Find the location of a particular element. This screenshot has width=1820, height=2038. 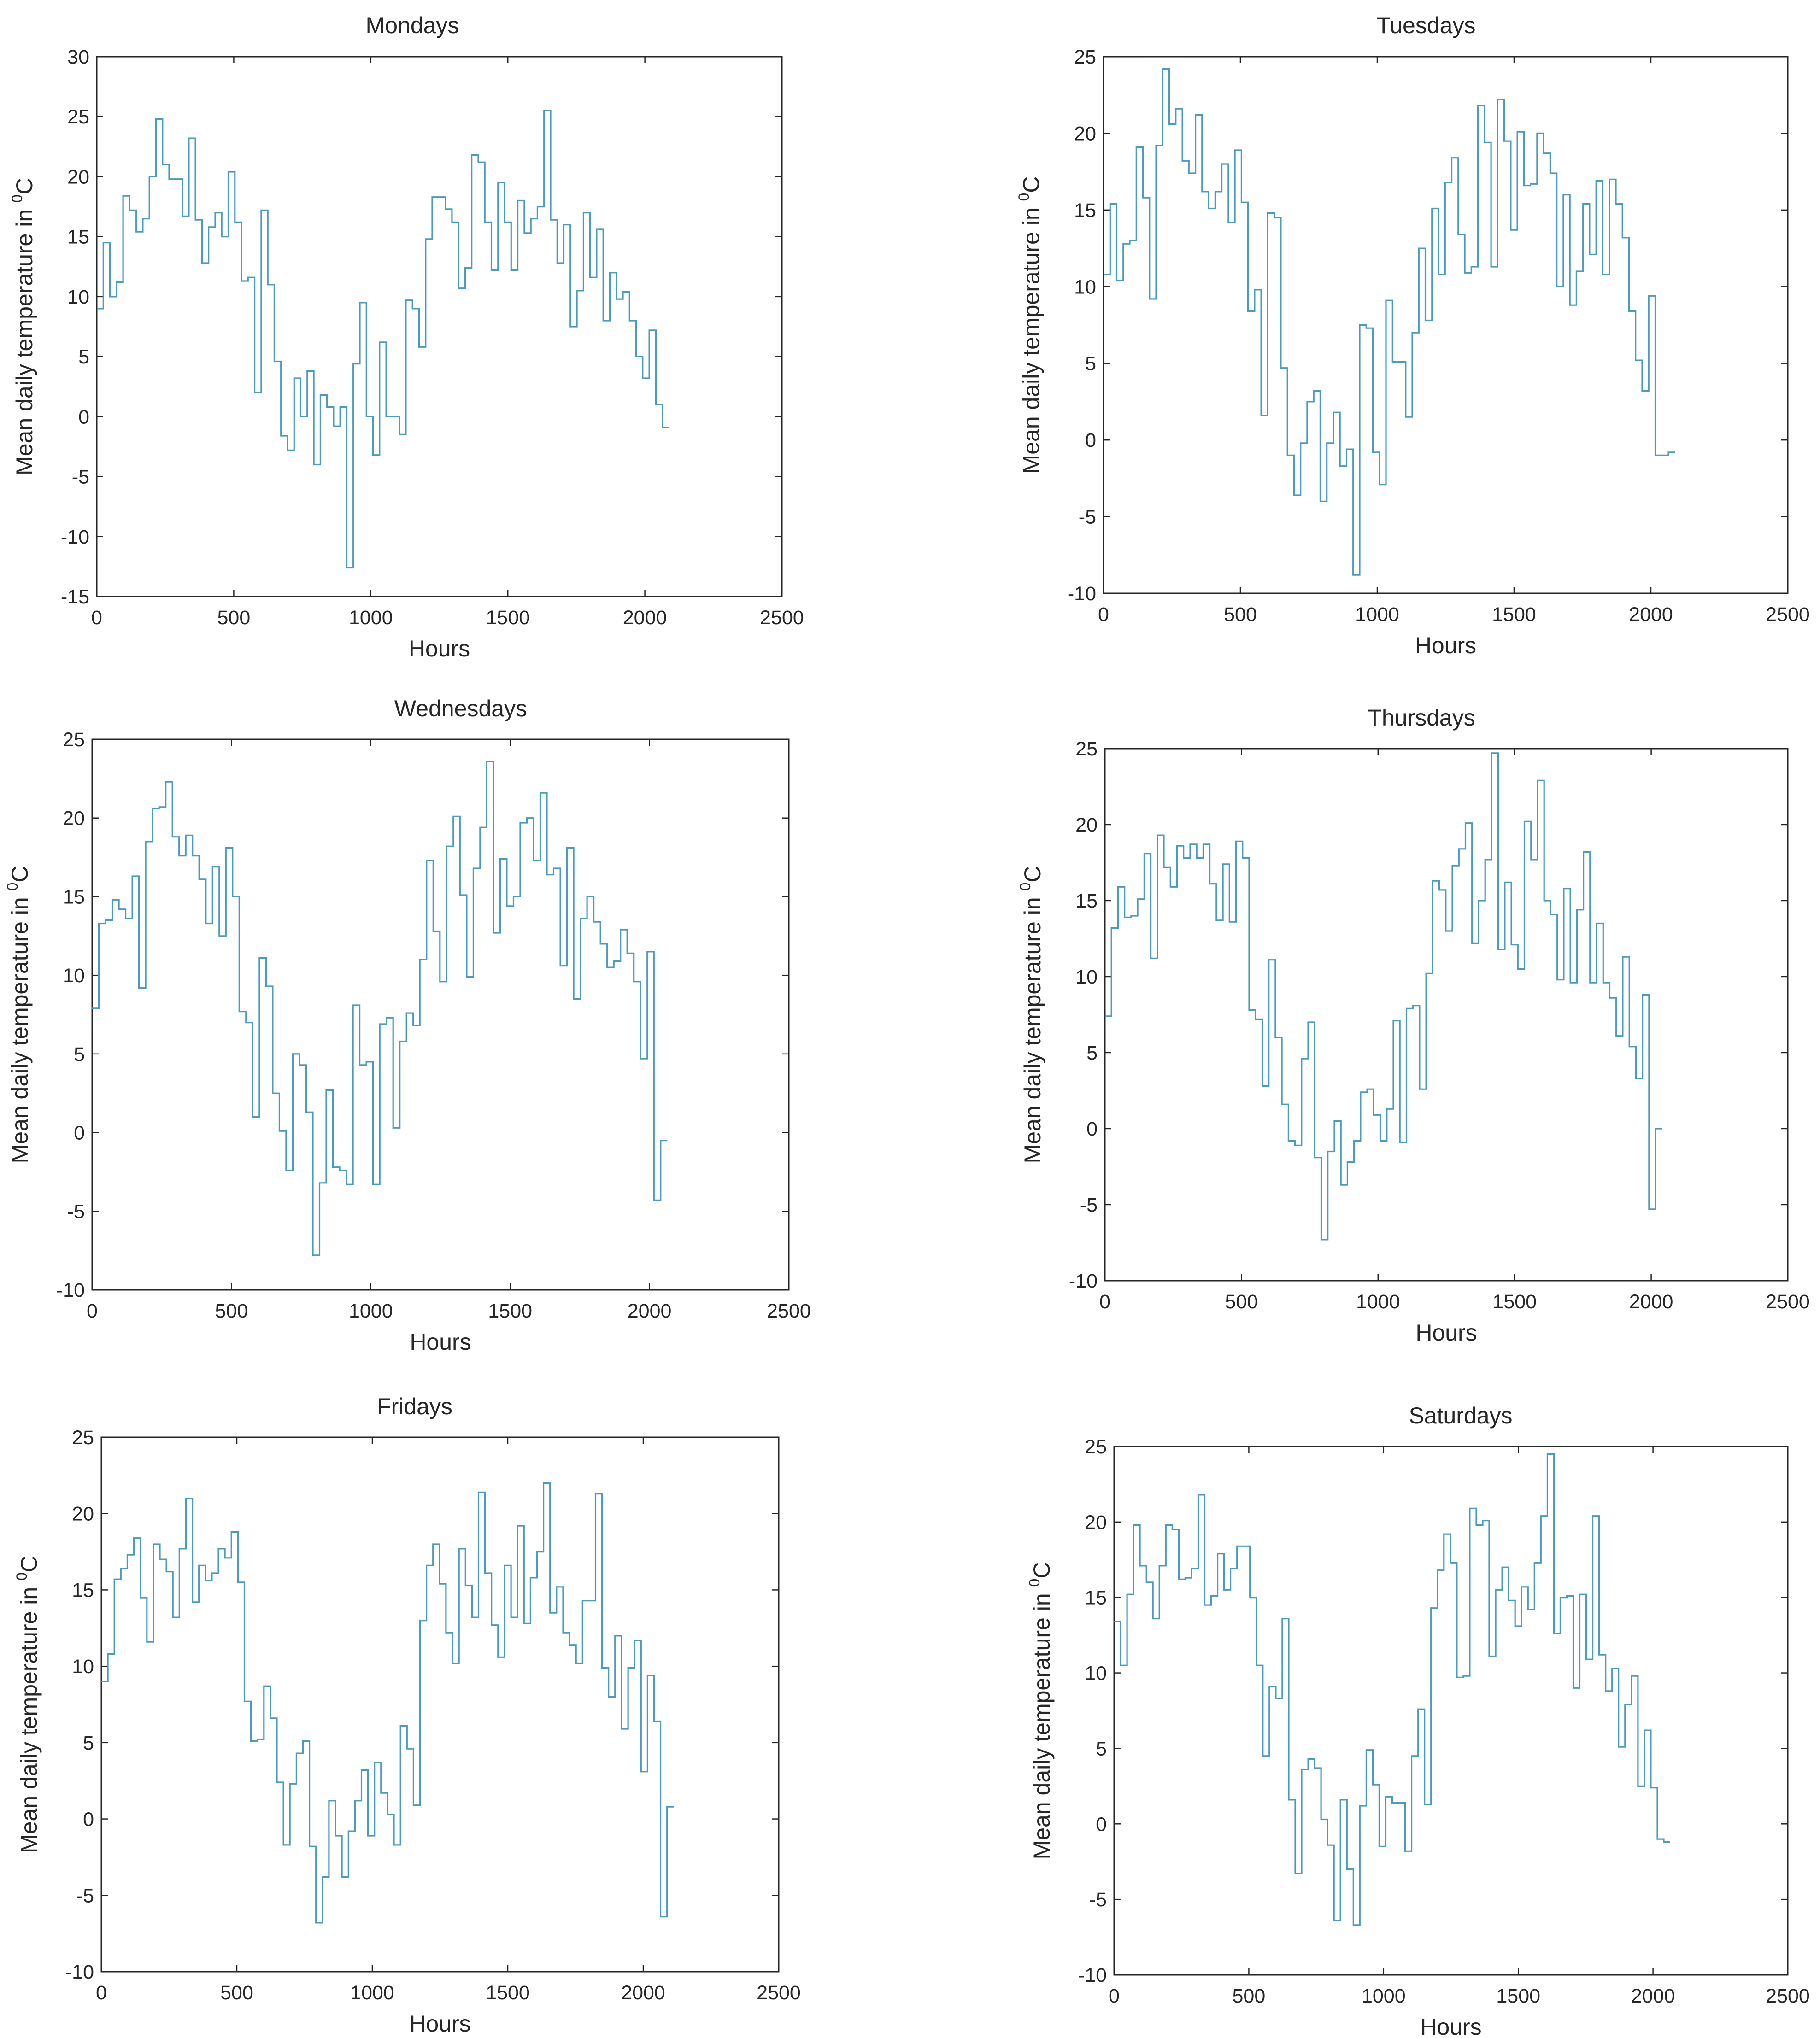

plot-title: Saturdays is located at coordinates (1460, 1416).